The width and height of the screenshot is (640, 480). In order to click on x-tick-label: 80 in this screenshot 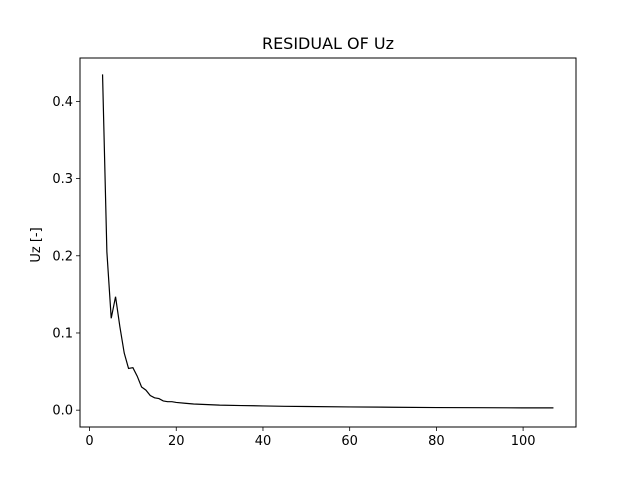, I will do `click(436, 441)`.